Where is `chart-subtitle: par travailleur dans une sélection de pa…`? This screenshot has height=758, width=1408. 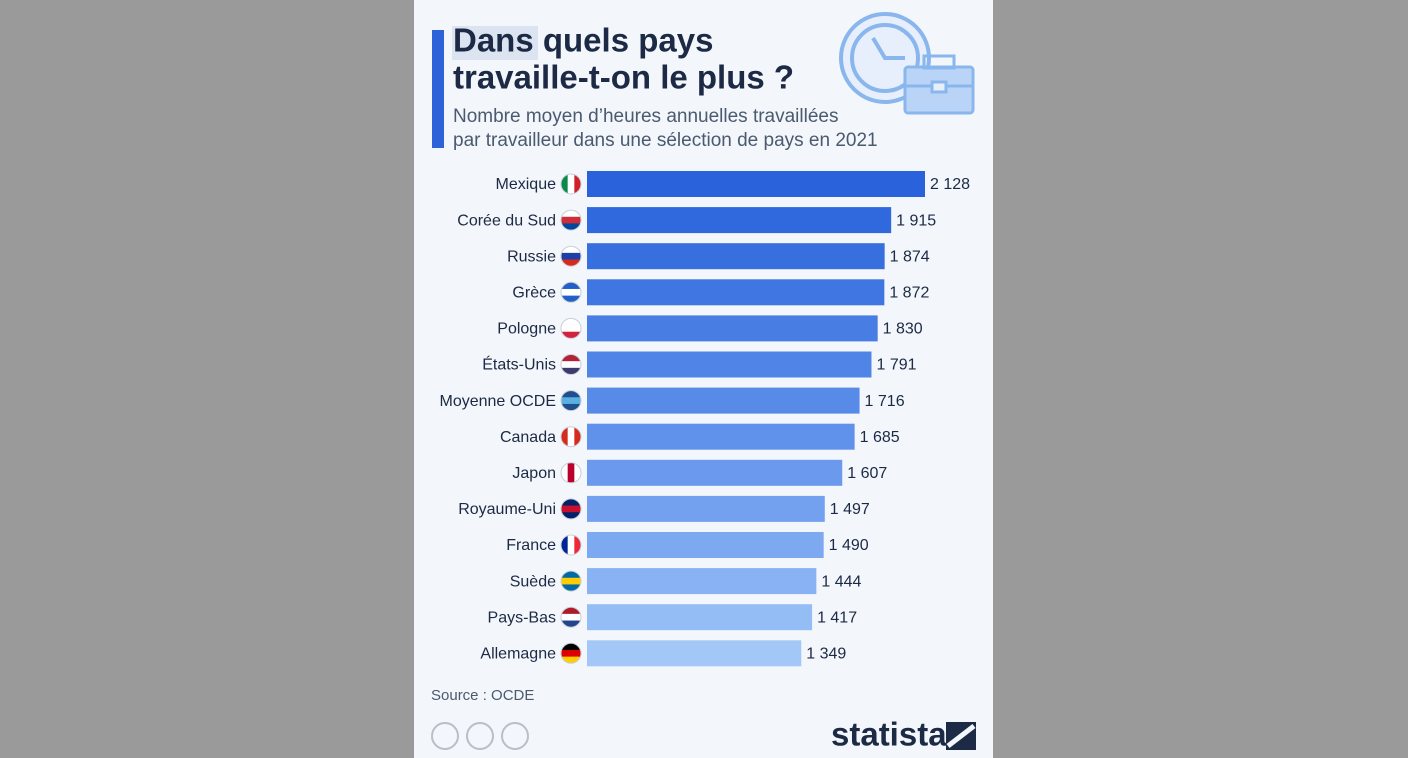 chart-subtitle: par travailleur dans une sélection de pa… is located at coordinates (665, 140).